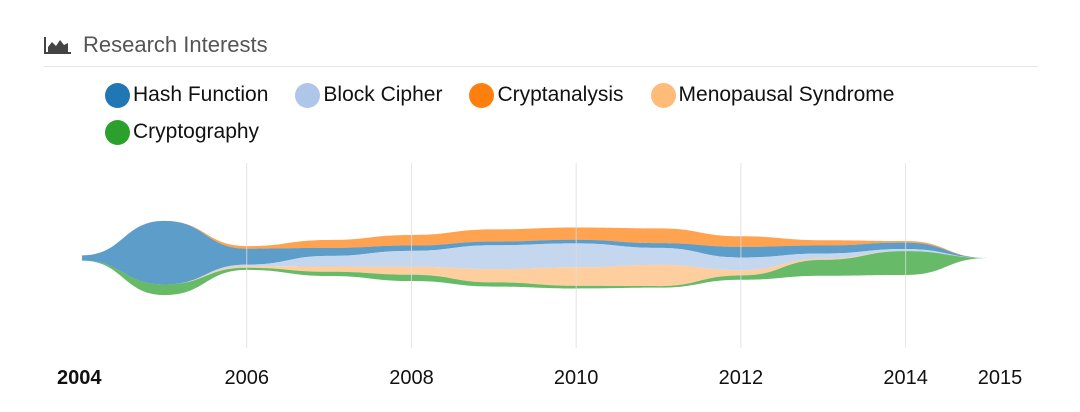 The image size is (1080, 412). What do you see at coordinates (786, 94) in the screenshot?
I see `legend-label: Menopausal Syndrome` at bounding box center [786, 94].